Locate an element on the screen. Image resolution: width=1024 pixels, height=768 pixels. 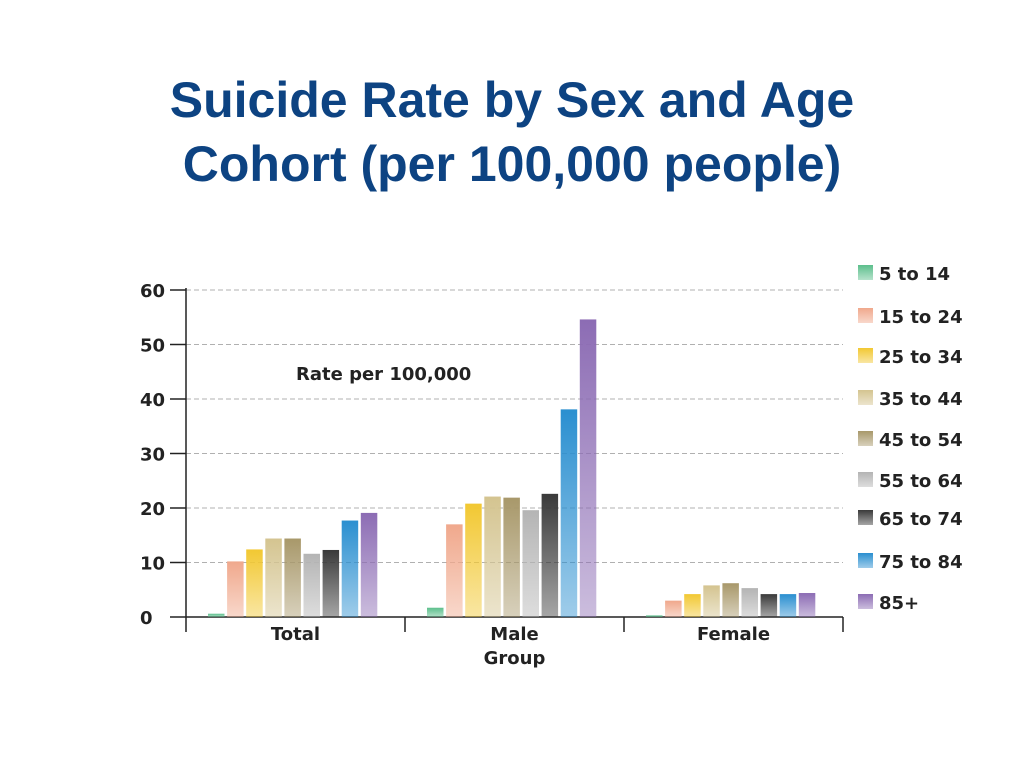
x-tick-label-male: Male is located at coordinates (514, 634).